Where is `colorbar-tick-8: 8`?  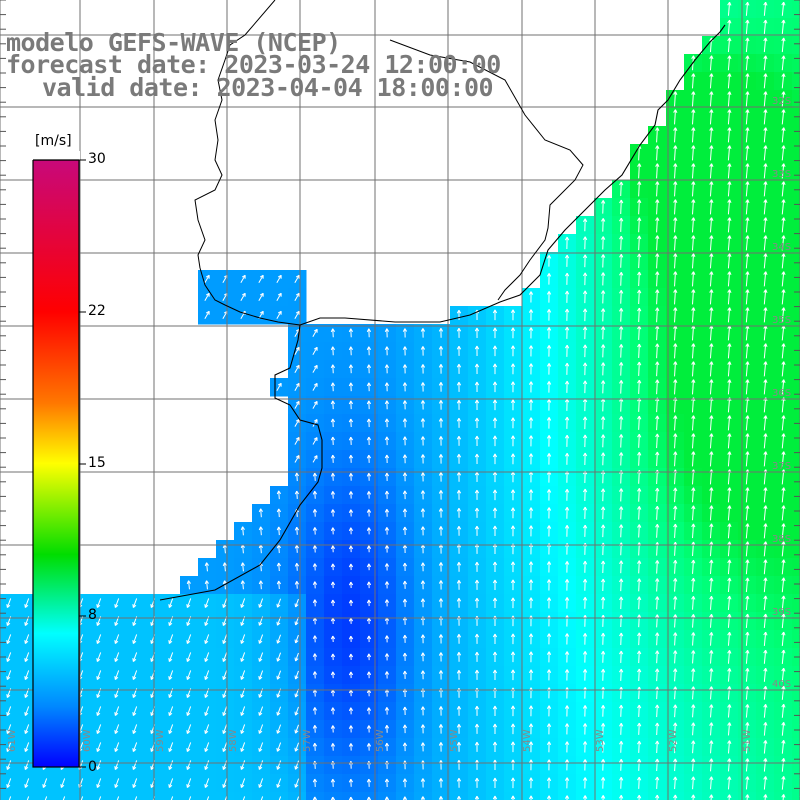
colorbar-tick-8: 8 is located at coordinates (92, 615).